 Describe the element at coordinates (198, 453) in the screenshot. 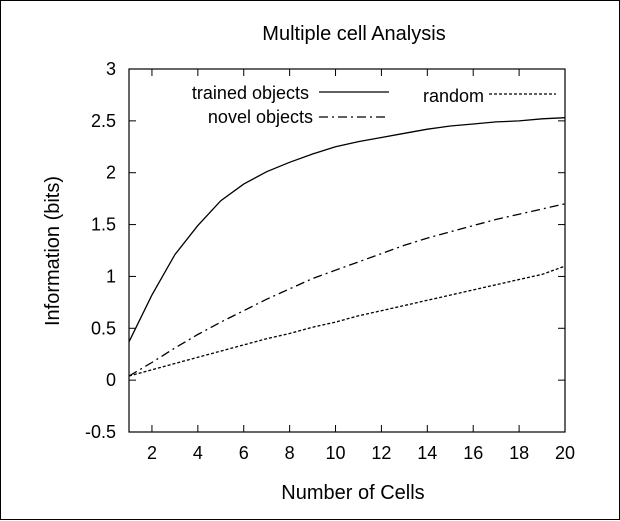

I see `x-tick-label: 4` at that location.